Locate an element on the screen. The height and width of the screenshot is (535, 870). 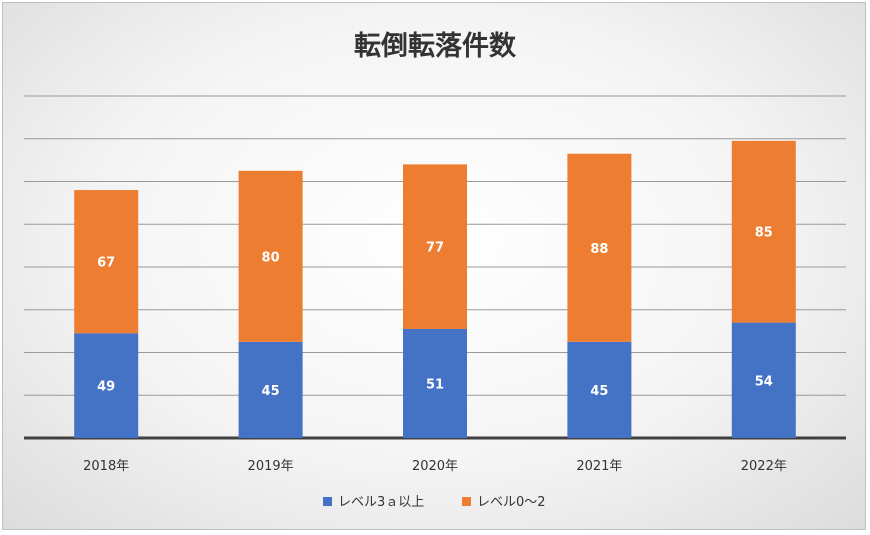
chart-title: 転倒転落件数 is located at coordinates (435, 46).